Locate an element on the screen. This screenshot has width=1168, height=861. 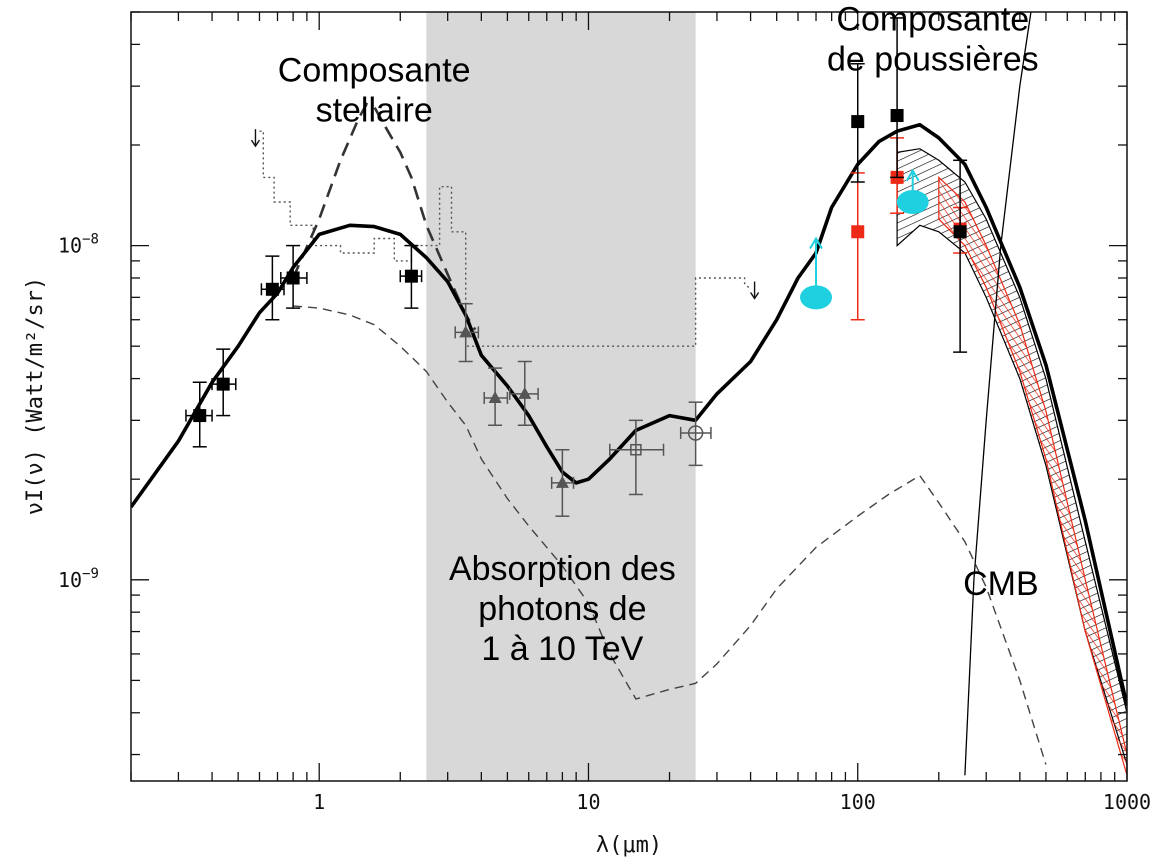
y-tick-label: 10⁻⁸ is located at coordinates (78, 245).